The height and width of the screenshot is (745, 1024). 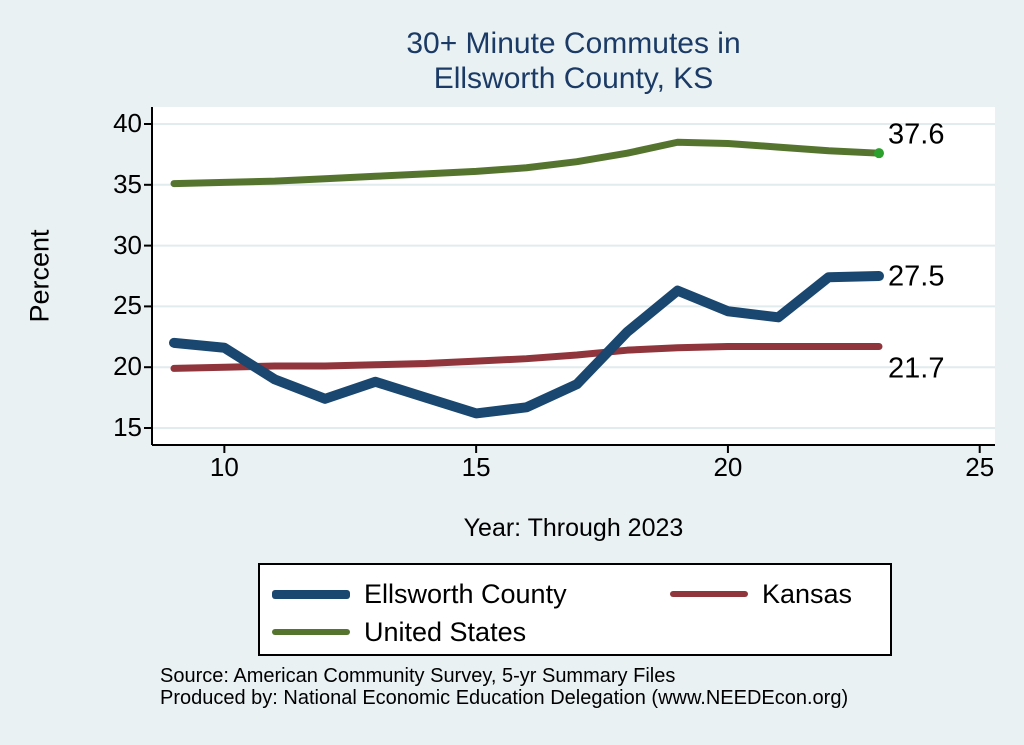 I want to click on end-value-label-kansas: 21.7, so click(x=916, y=368).